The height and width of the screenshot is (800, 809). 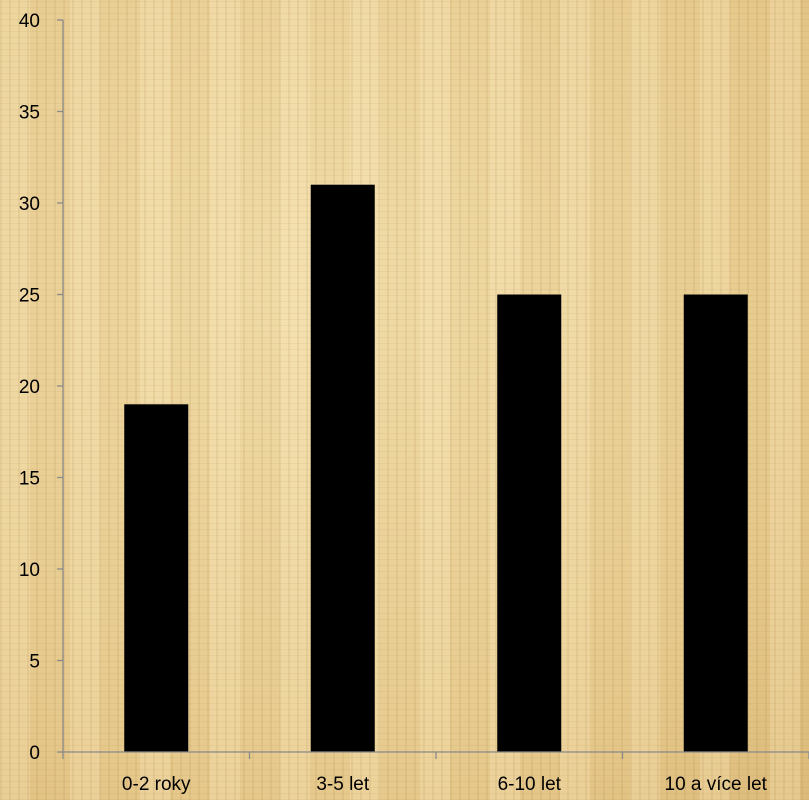 What do you see at coordinates (34, 662) in the screenshot?
I see `y-tick-label: 5` at bounding box center [34, 662].